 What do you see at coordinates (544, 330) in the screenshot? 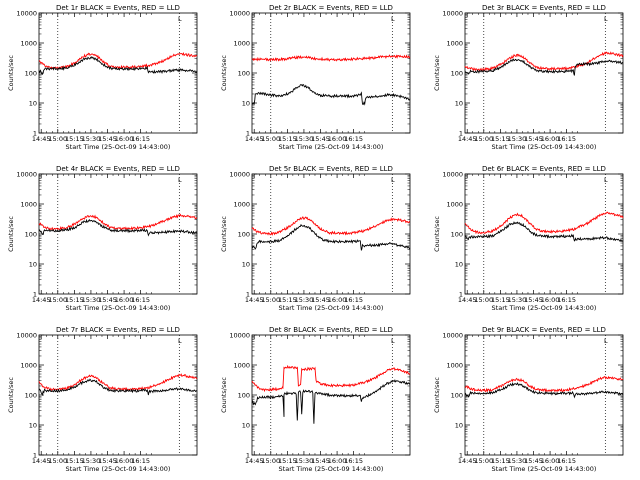
I see `chart-title: Det 9r BLACK = Events, RED = LLD` at bounding box center [544, 330].